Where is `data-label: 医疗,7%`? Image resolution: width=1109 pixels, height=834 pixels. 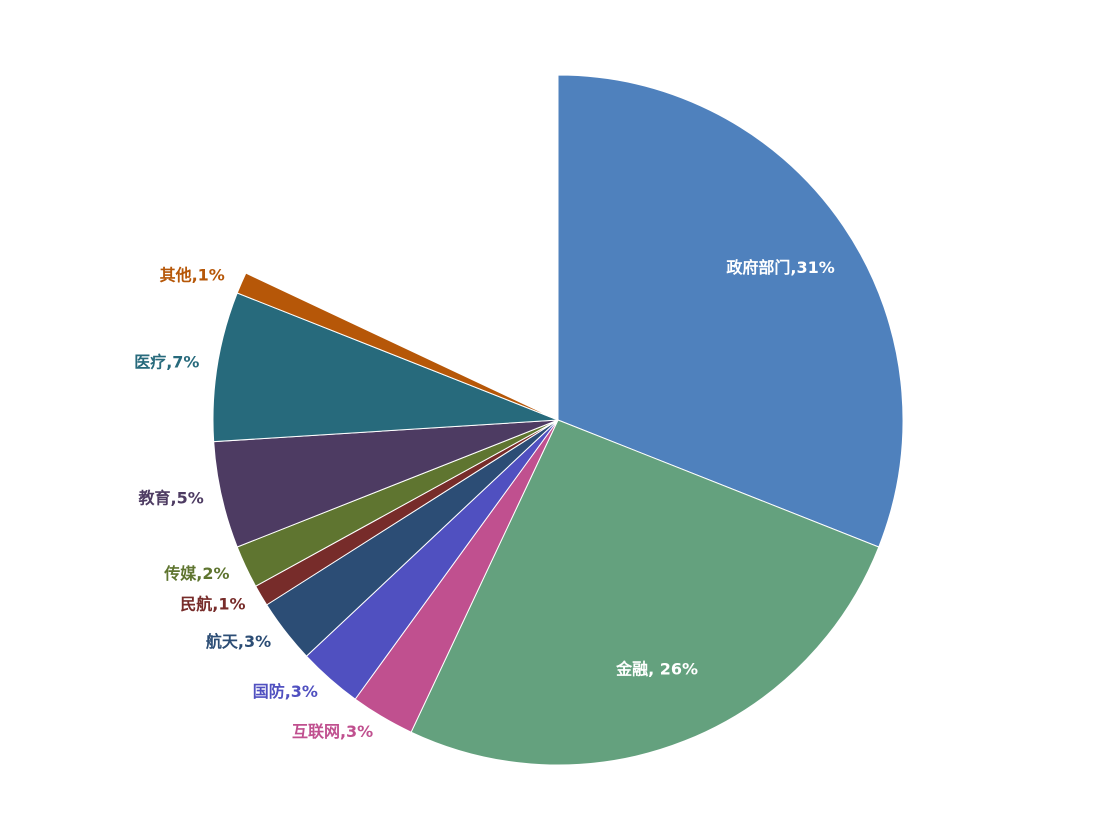
data-label: 医疗,7% is located at coordinates (166, 362).